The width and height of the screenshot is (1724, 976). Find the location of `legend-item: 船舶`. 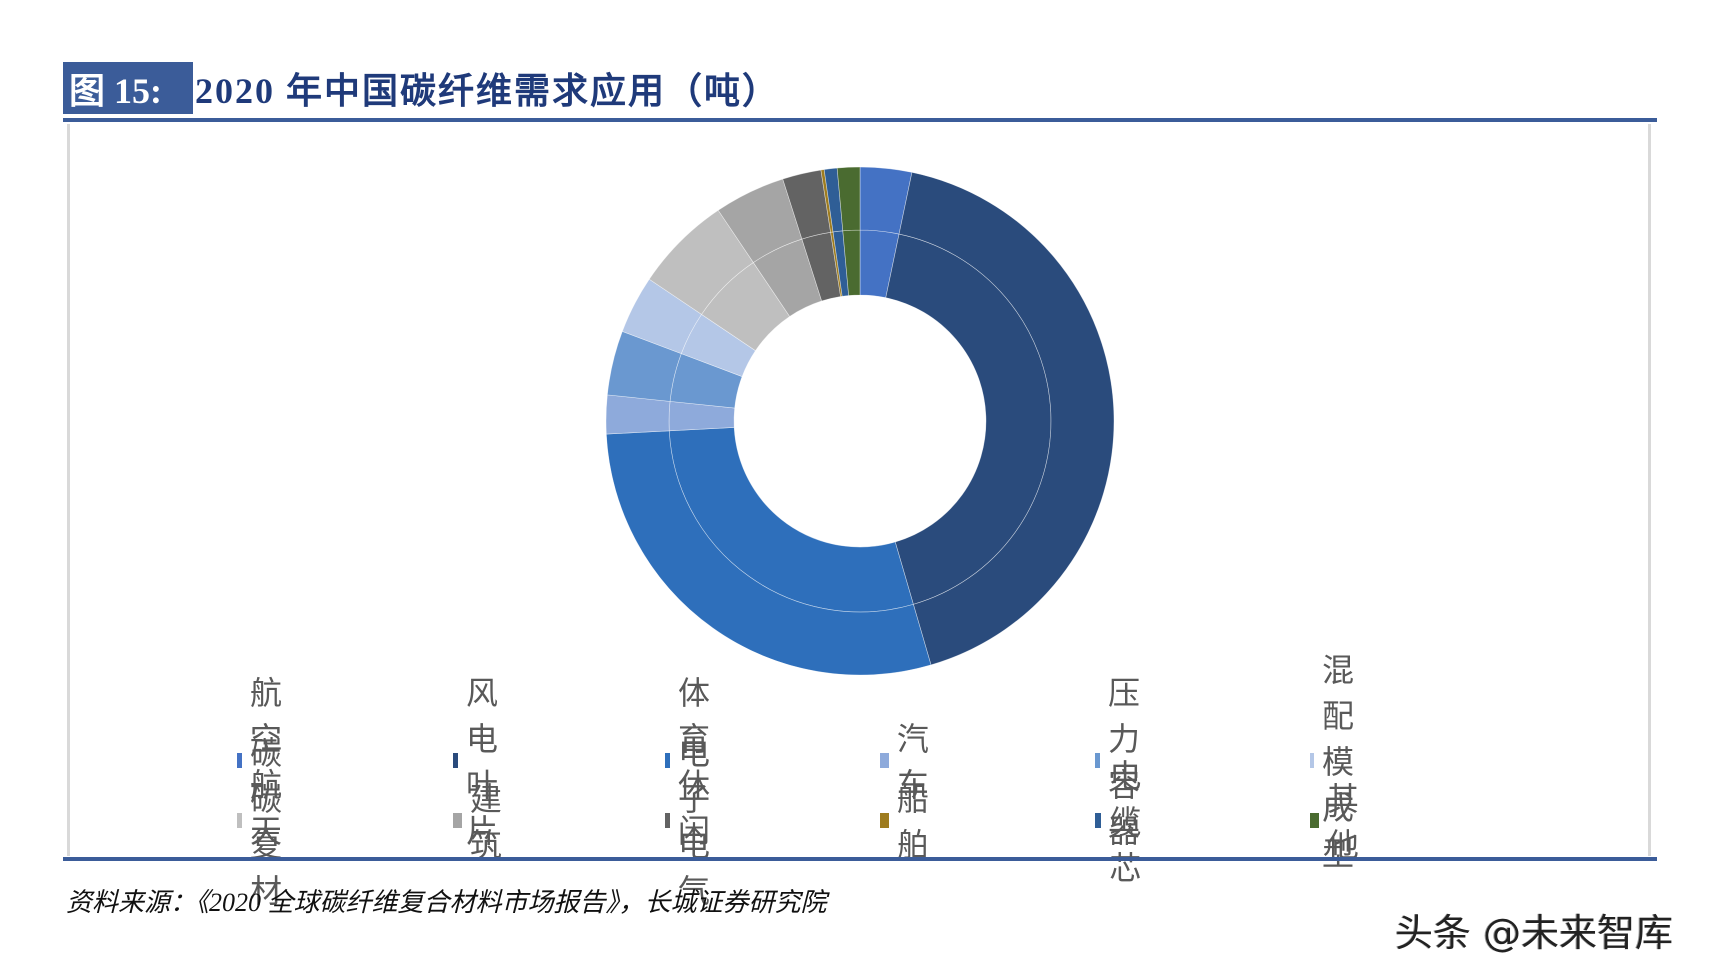

legend-item: 船舶 is located at coordinates (907, 822).